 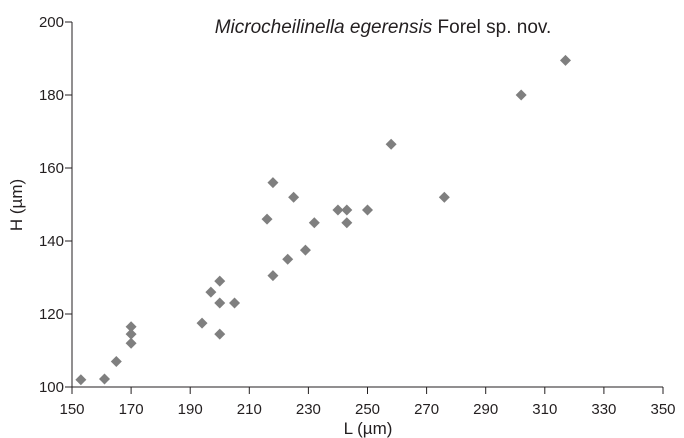 What do you see at coordinates (51, 314) in the screenshot?
I see `y-tick-label: 120` at bounding box center [51, 314].